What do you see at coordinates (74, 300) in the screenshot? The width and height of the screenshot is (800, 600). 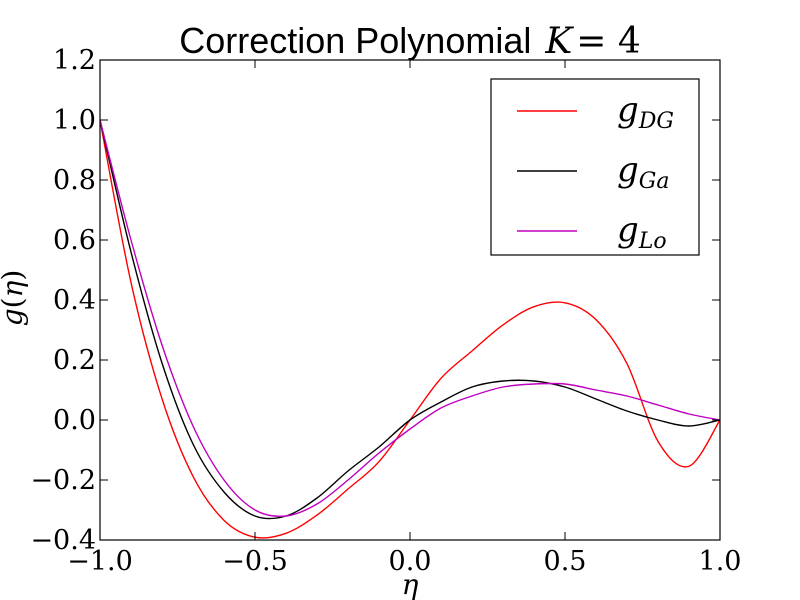 I see `y-tick-label: 0.4` at bounding box center [74, 300].